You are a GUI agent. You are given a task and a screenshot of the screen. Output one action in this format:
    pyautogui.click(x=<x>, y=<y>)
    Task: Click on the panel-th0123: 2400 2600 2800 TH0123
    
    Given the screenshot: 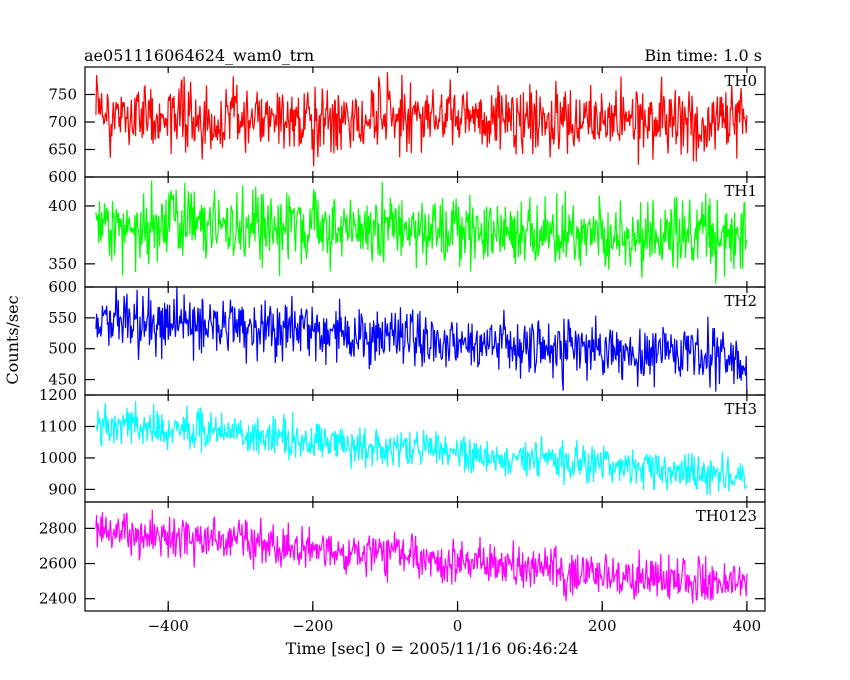 What is the action you would take?
    pyautogui.click(x=402, y=556)
    